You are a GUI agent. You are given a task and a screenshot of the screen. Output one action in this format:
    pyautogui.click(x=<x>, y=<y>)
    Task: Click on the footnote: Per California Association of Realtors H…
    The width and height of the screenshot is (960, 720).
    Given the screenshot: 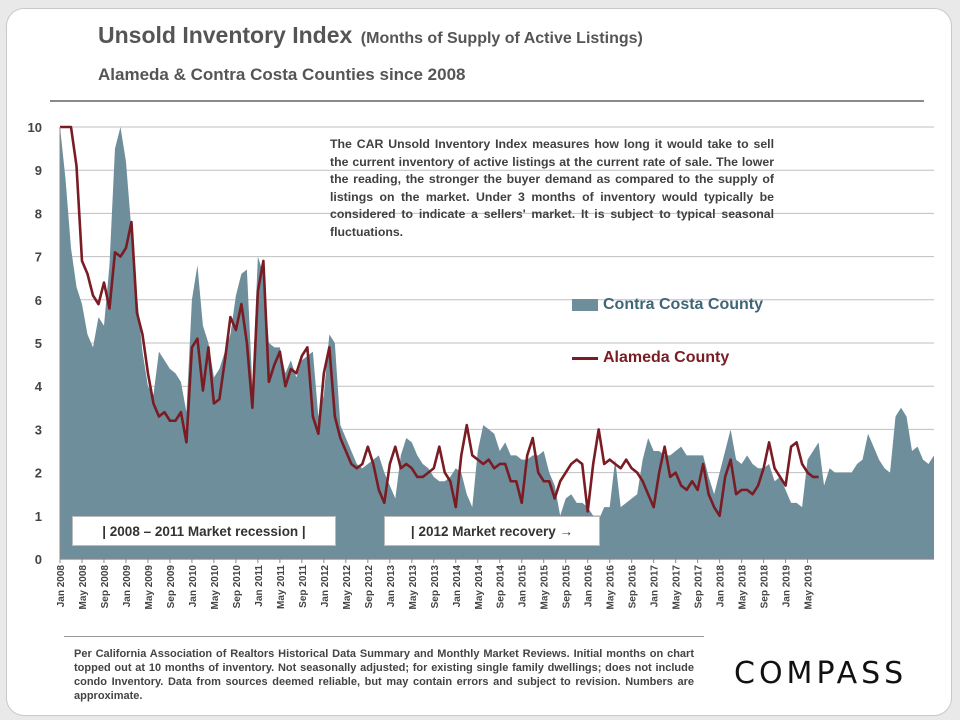 What is the action you would take?
    pyautogui.click(x=384, y=675)
    